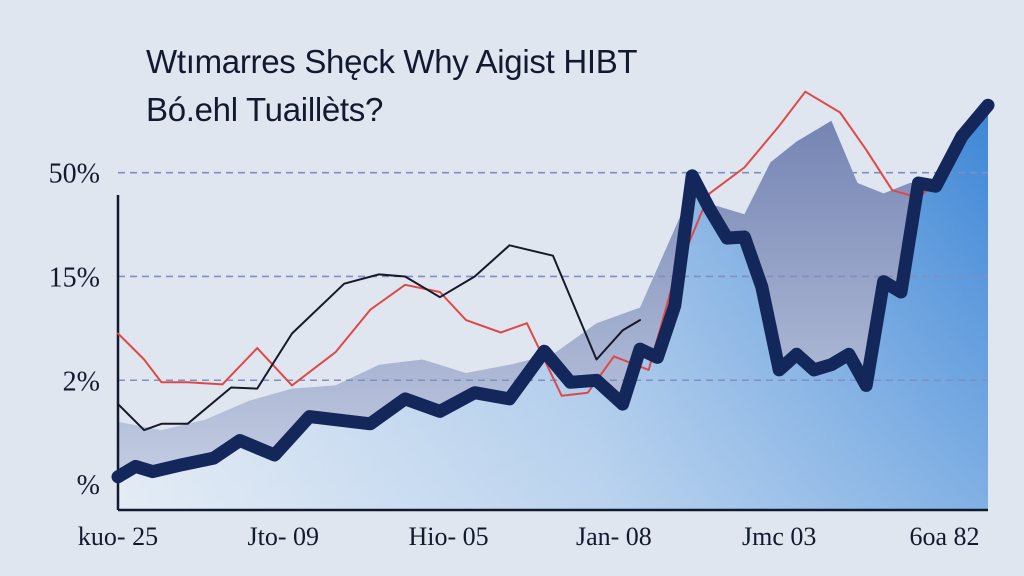 This screenshot has height=576, width=1024. What do you see at coordinates (779, 536) in the screenshot?
I see `x-tick-label-4: Jmc 03` at bounding box center [779, 536].